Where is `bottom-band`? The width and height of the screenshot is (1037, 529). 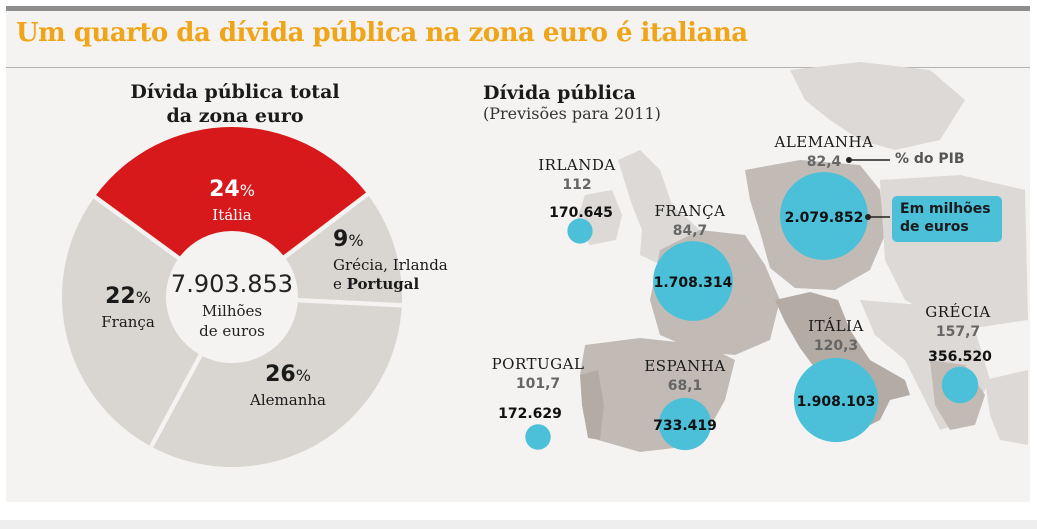 bottom-band is located at coordinates (518, 524).